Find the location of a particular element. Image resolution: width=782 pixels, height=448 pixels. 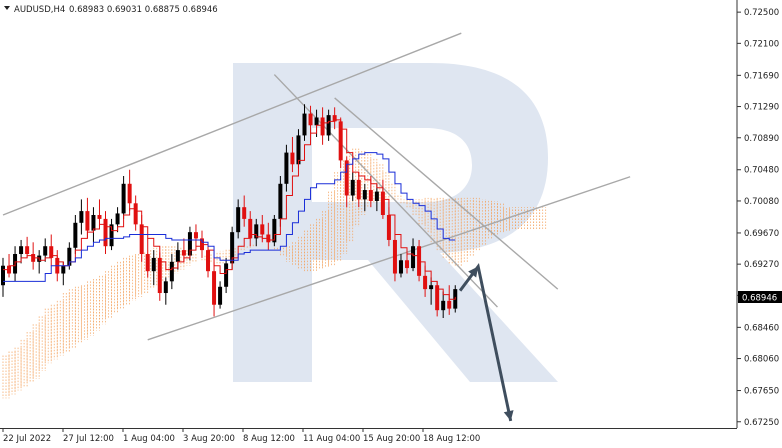

price-tick-label: 0.72500 is located at coordinates (761, 13).